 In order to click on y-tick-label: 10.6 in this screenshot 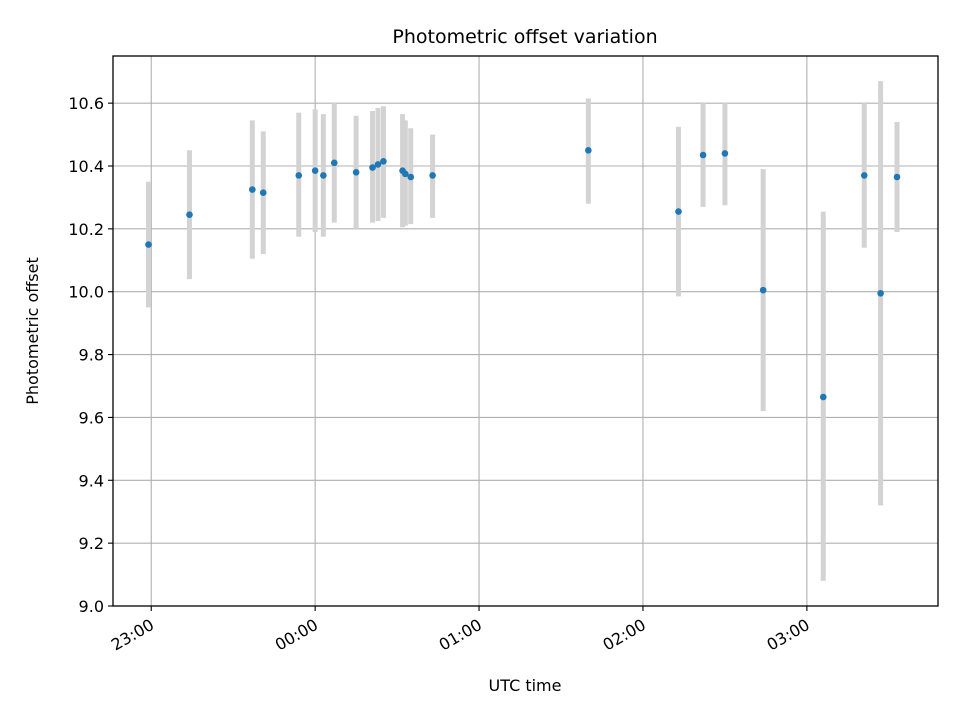, I will do `click(86, 103)`.